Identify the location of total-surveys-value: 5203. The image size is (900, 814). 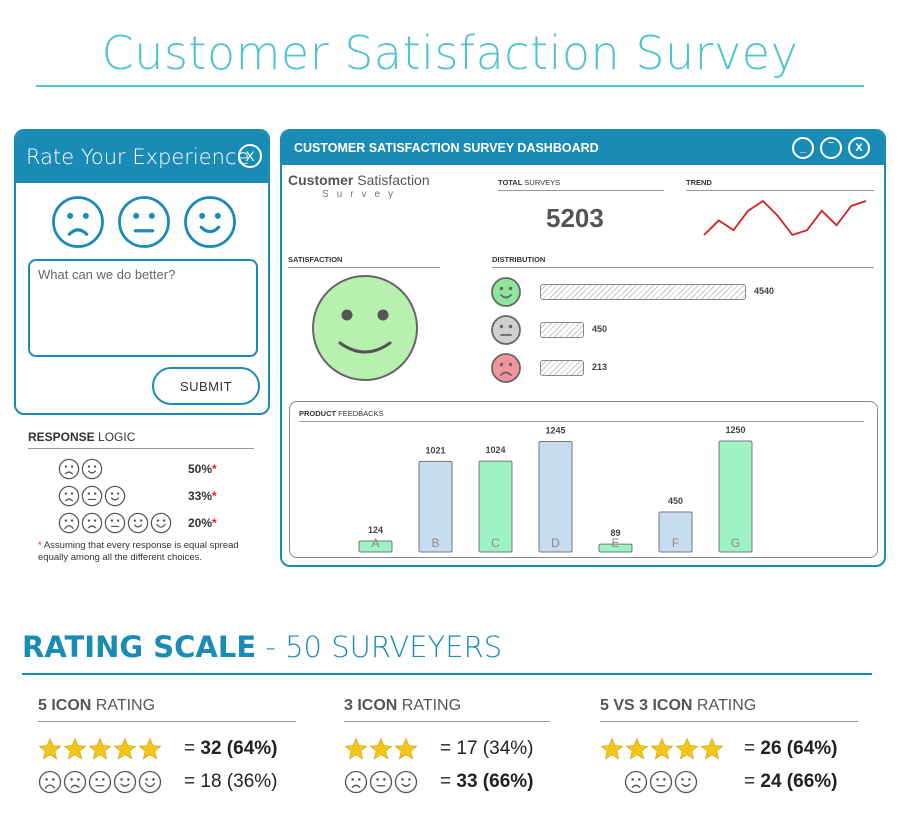
(575, 218).